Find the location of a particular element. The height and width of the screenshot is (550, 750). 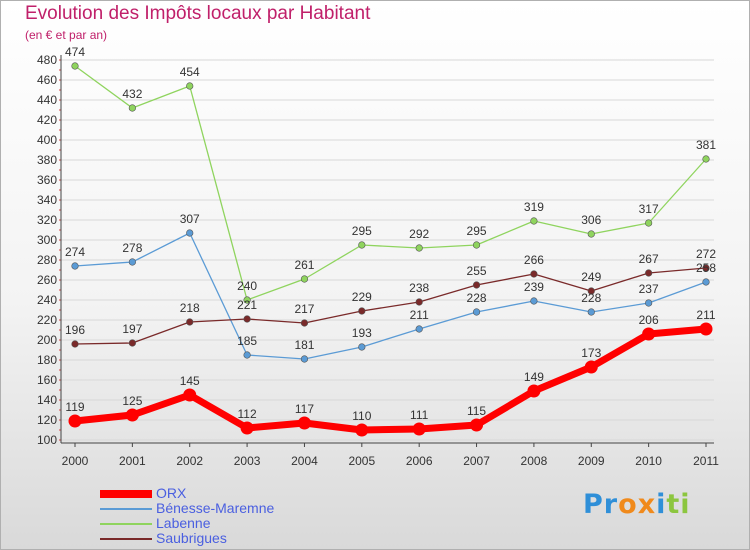

data-label-orx: 111 is located at coordinates (419, 415).